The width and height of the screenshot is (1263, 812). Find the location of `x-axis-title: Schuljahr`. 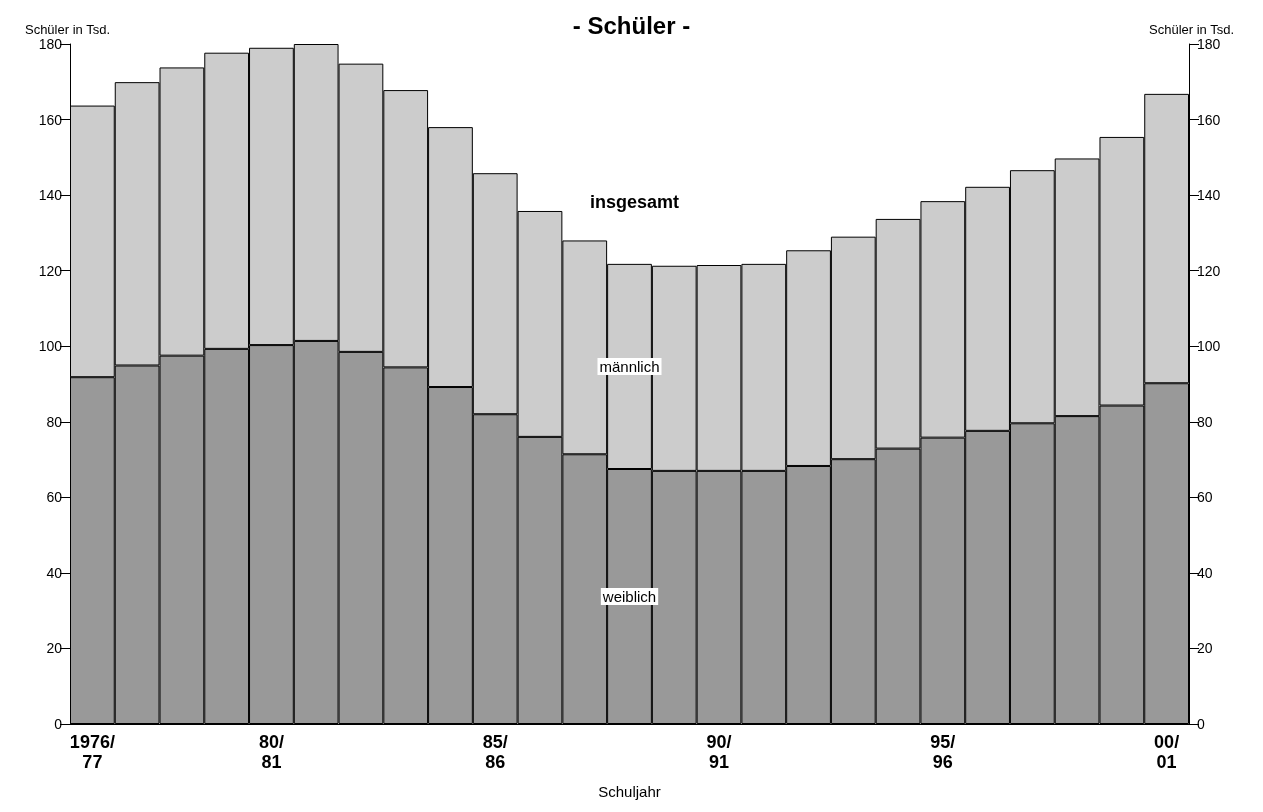

x-axis-title: Schuljahr is located at coordinates (629, 791).